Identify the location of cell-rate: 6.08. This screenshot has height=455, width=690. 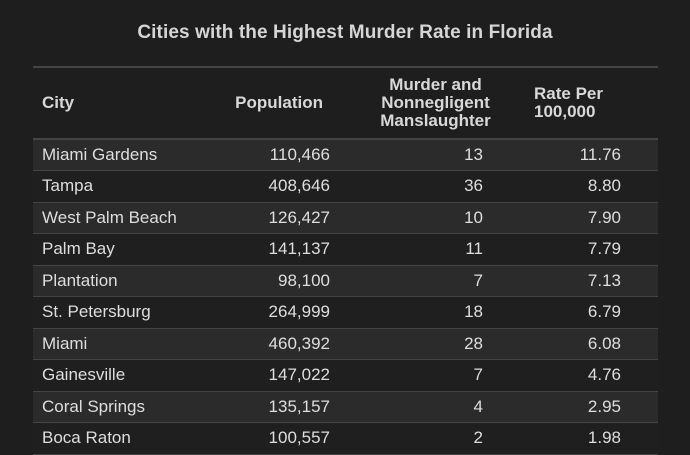
(604, 343).